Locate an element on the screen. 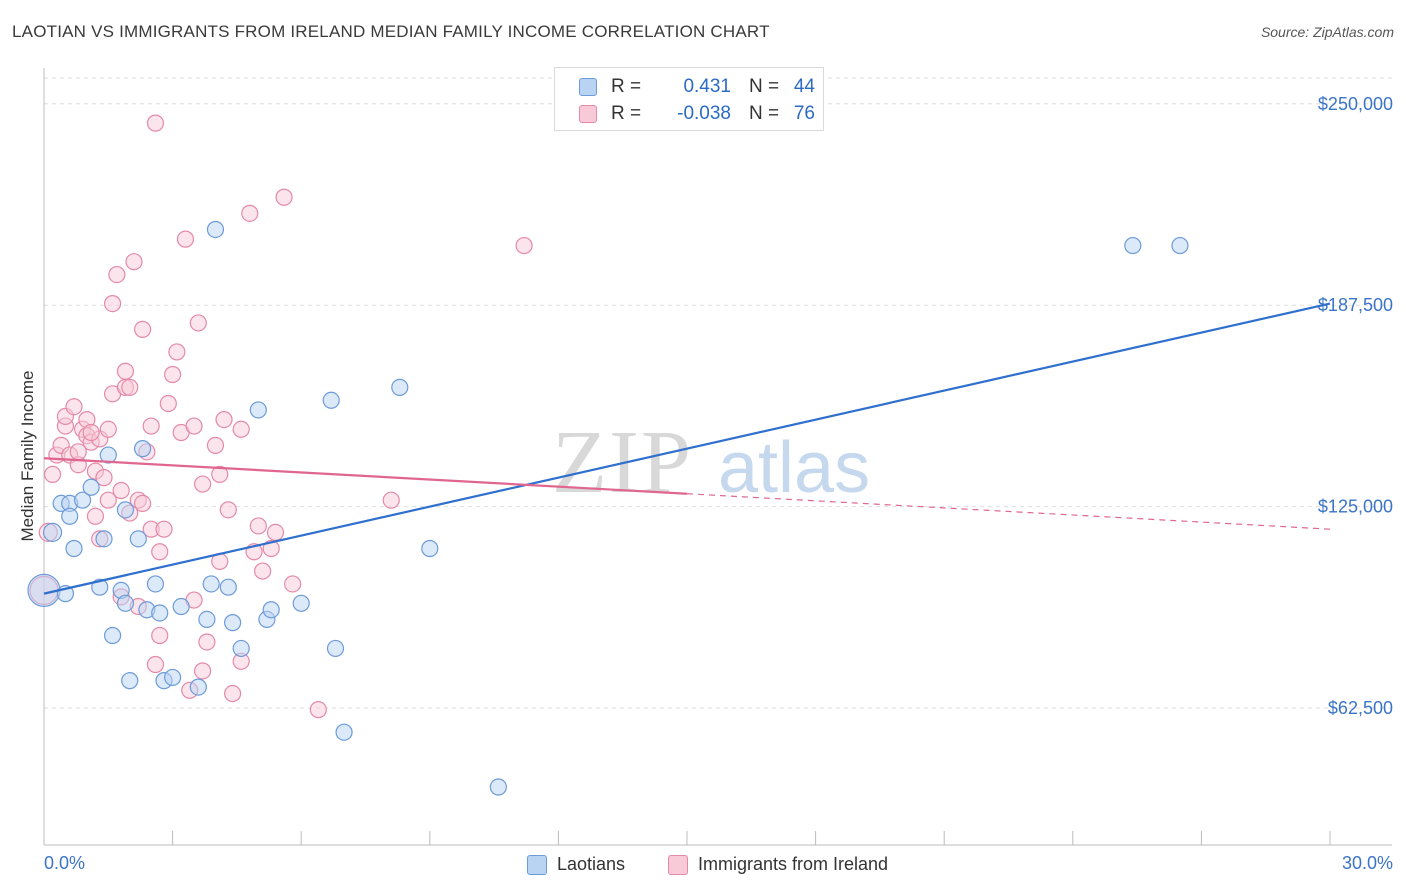 This screenshot has height=892, width=1406. n-value: 76 is located at coordinates (804, 113).